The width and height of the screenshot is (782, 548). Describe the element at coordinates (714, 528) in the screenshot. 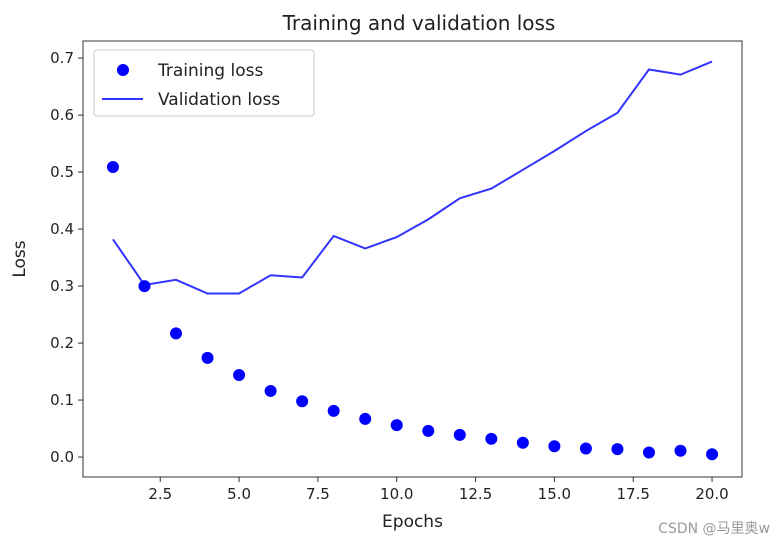

I see `watermark: CSDN @马里奥w` at that location.